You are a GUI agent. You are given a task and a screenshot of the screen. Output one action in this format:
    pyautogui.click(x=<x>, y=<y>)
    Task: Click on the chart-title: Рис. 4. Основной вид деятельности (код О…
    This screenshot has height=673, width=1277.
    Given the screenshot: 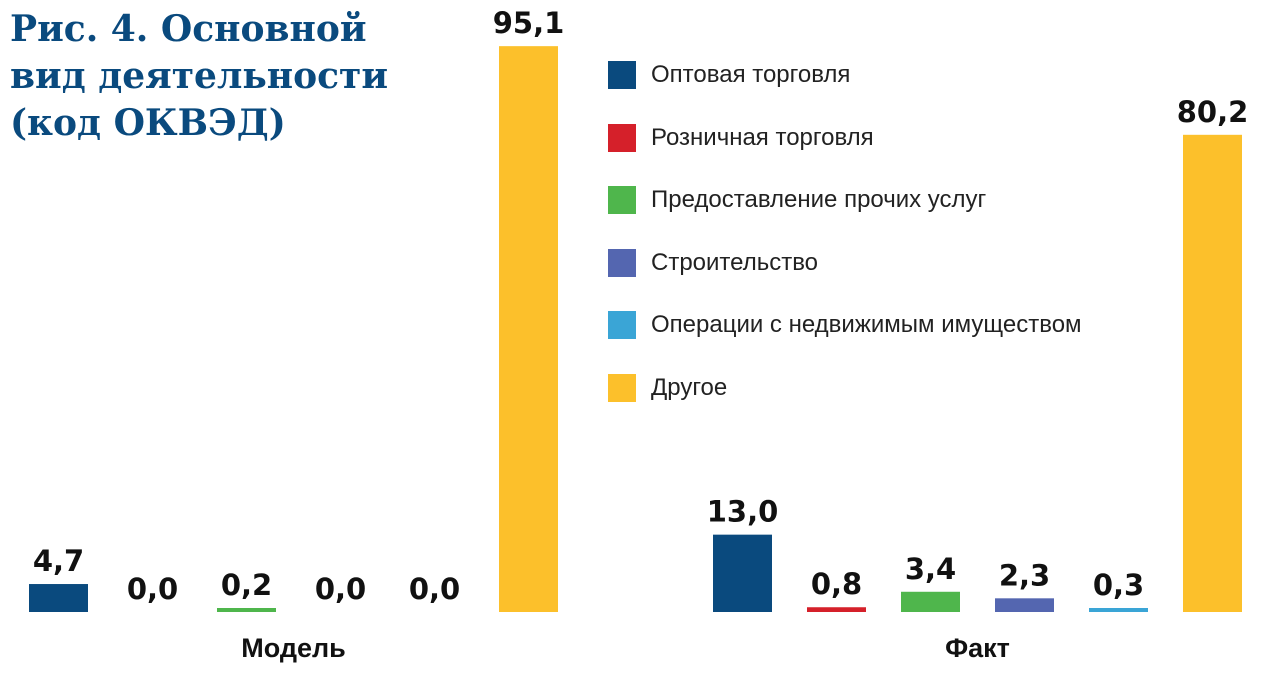 What is the action you would take?
    pyautogui.click(x=199, y=76)
    